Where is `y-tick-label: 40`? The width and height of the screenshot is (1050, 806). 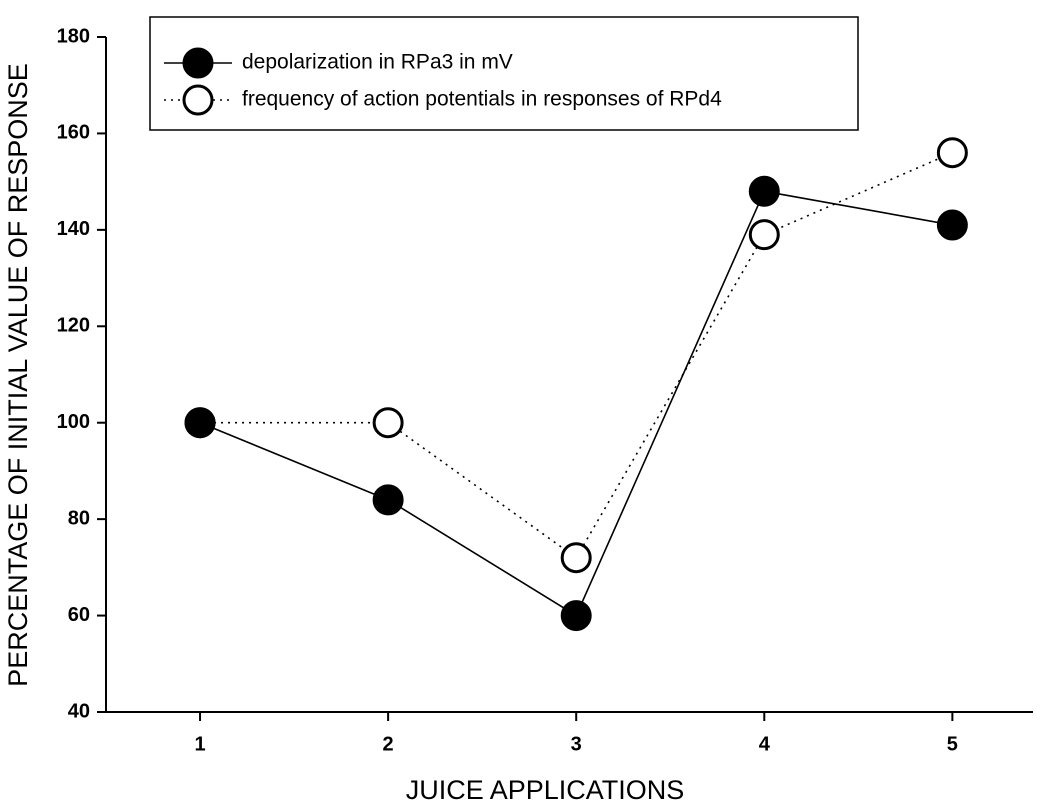
y-tick-label: 40 is located at coordinates (79, 711).